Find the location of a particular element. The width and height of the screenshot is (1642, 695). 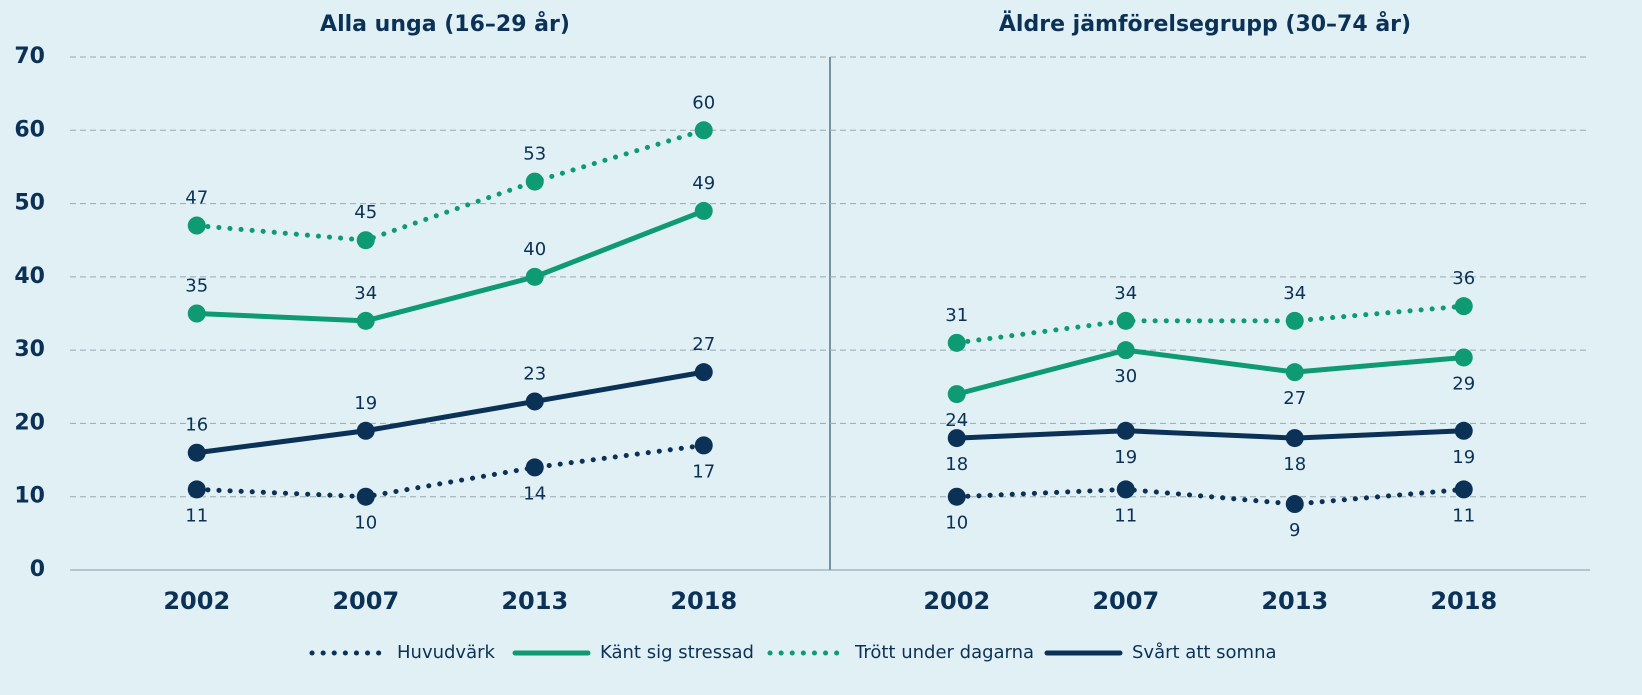

data-label: 35 is located at coordinates (196, 286).